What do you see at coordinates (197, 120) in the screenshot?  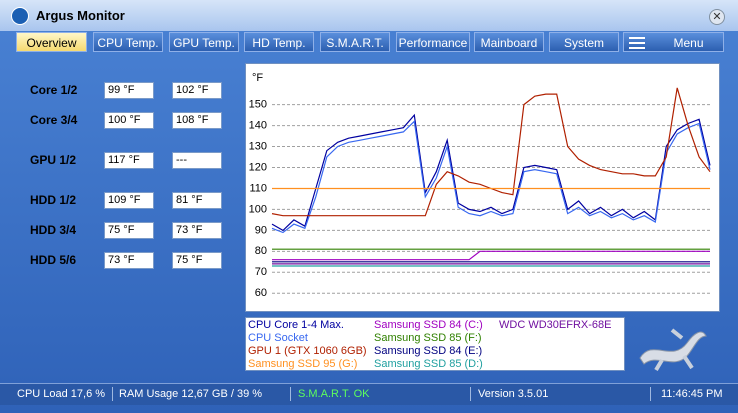 I see `reading-value: 108 °F` at bounding box center [197, 120].